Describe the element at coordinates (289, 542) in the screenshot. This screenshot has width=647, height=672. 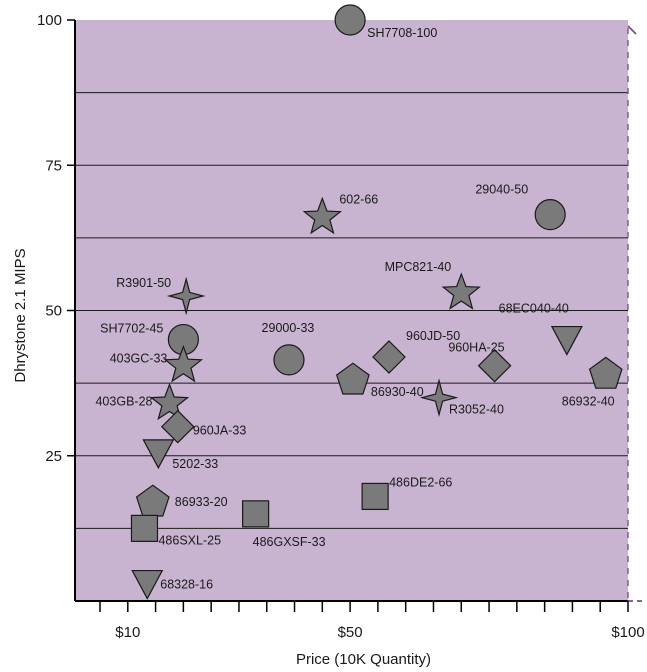
I see `data-label: 486GXSF-33` at that location.